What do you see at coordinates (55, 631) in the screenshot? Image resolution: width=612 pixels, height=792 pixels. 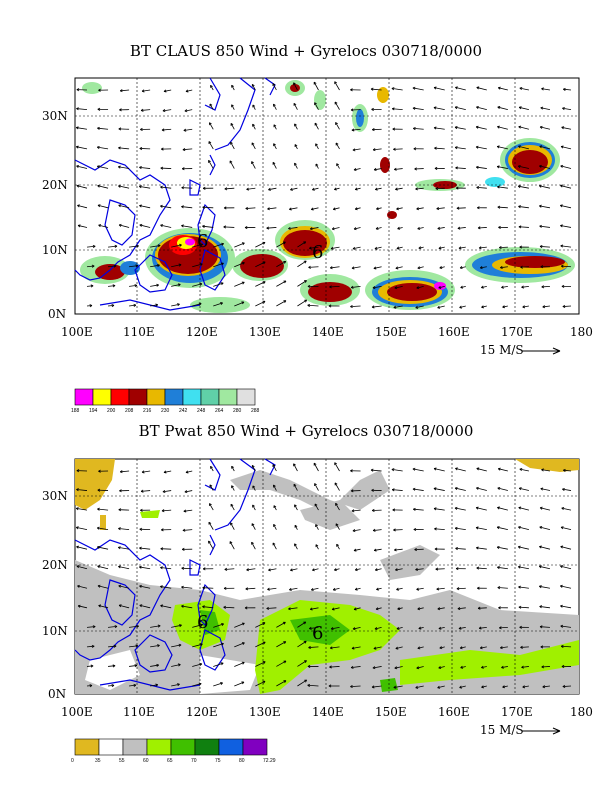 I see `bottom-lat-tick-10n: 10N` at bounding box center [55, 631].